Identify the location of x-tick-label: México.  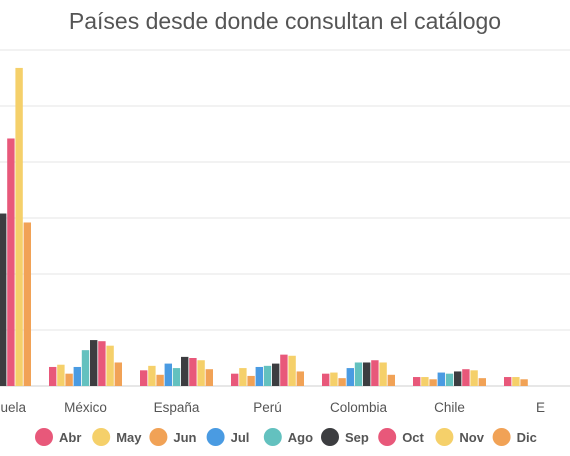
(85, 407).